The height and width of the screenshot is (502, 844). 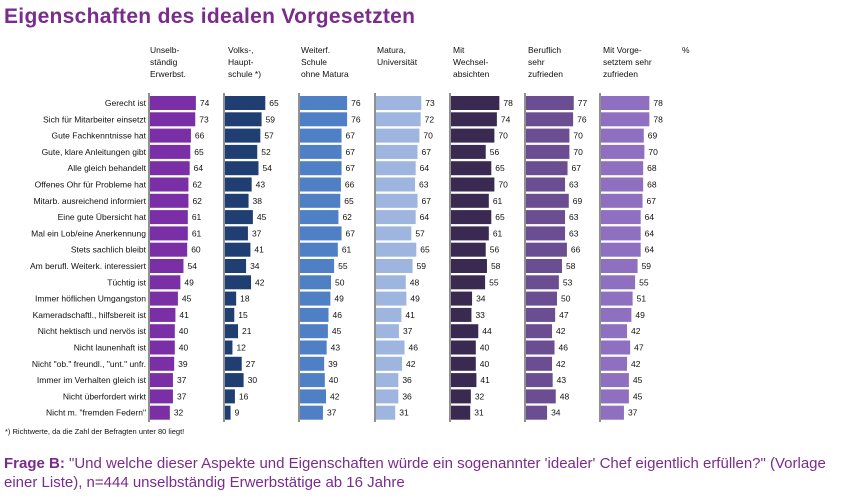 What do you see at coordinates (574, 217) in the screenshot?
I see `data-label: 63` at bounding box center [574, 217].